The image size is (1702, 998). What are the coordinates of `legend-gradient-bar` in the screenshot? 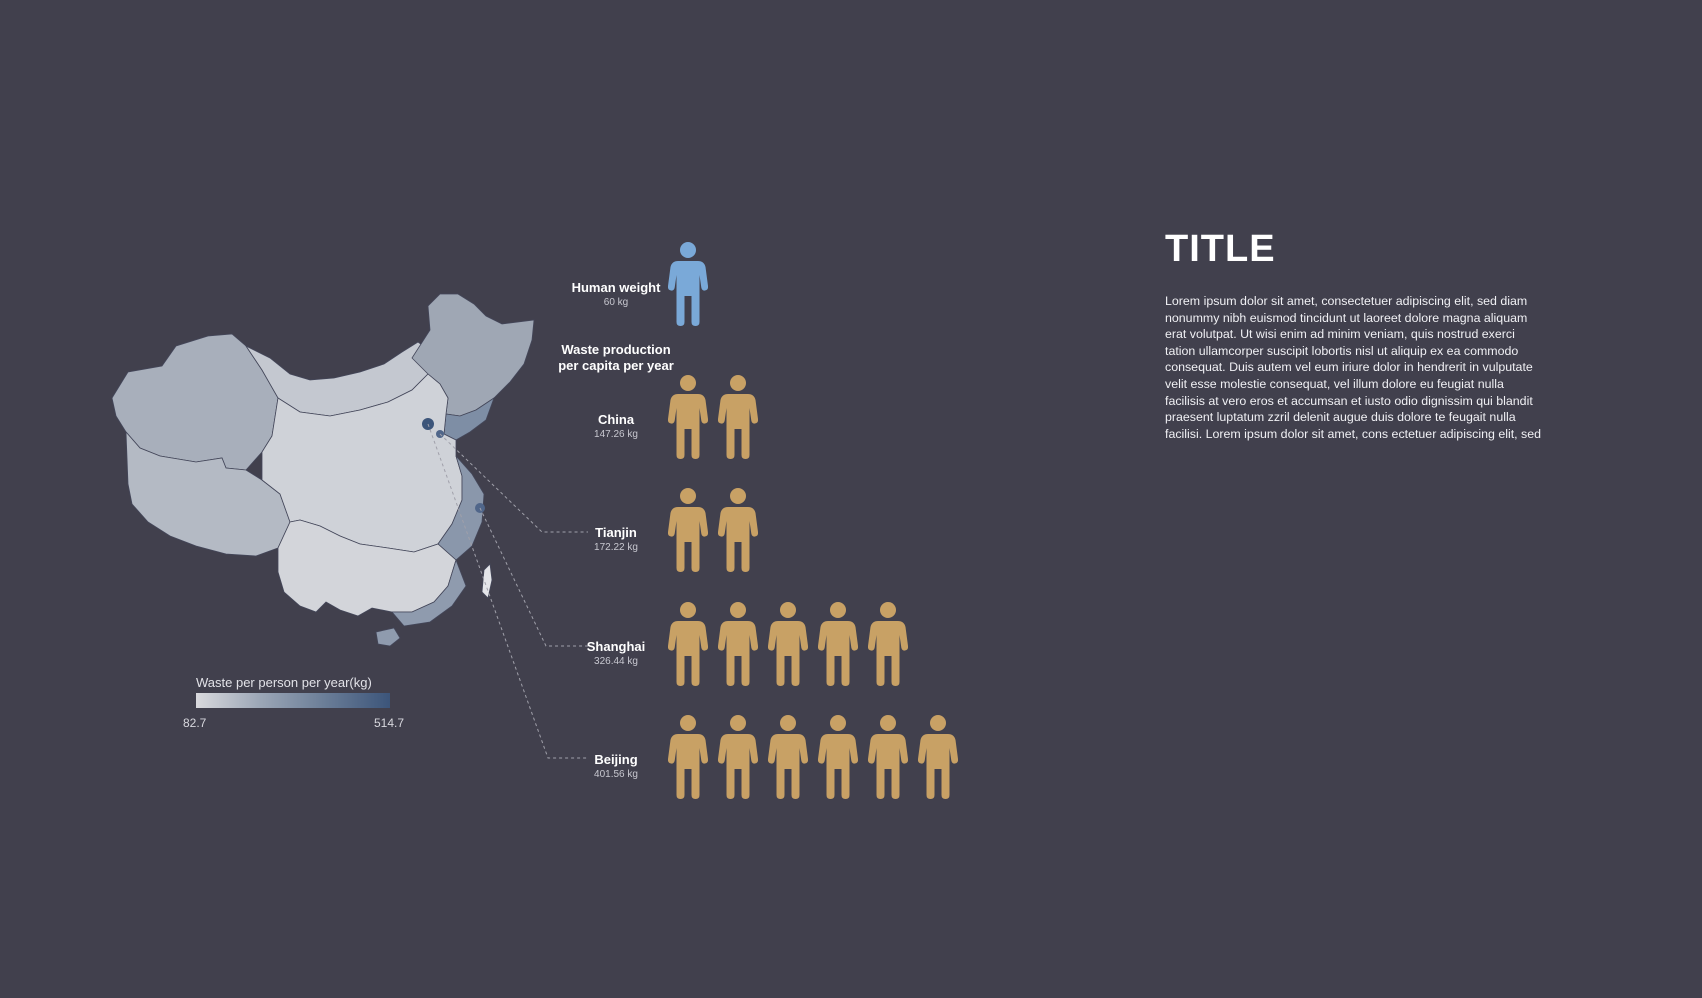 It's located at (293, 700).